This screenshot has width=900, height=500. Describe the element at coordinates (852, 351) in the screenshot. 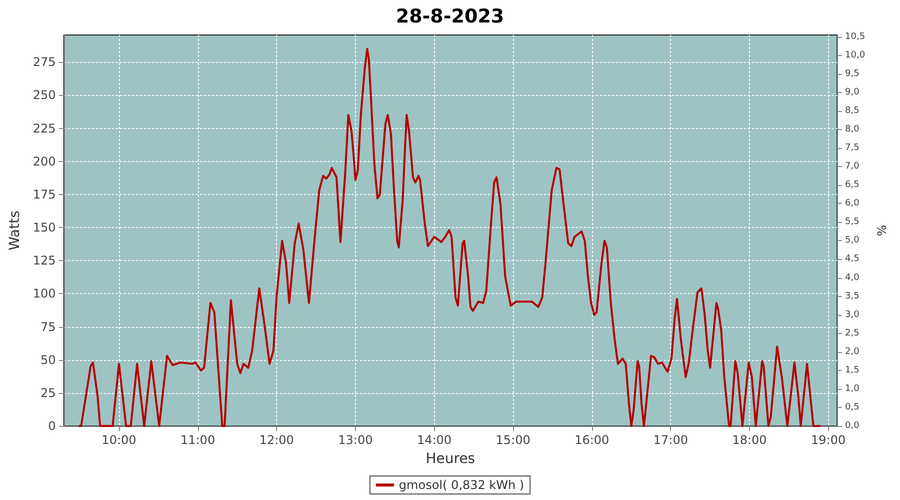

I see `y2-tick-label: 2,0` at that location.